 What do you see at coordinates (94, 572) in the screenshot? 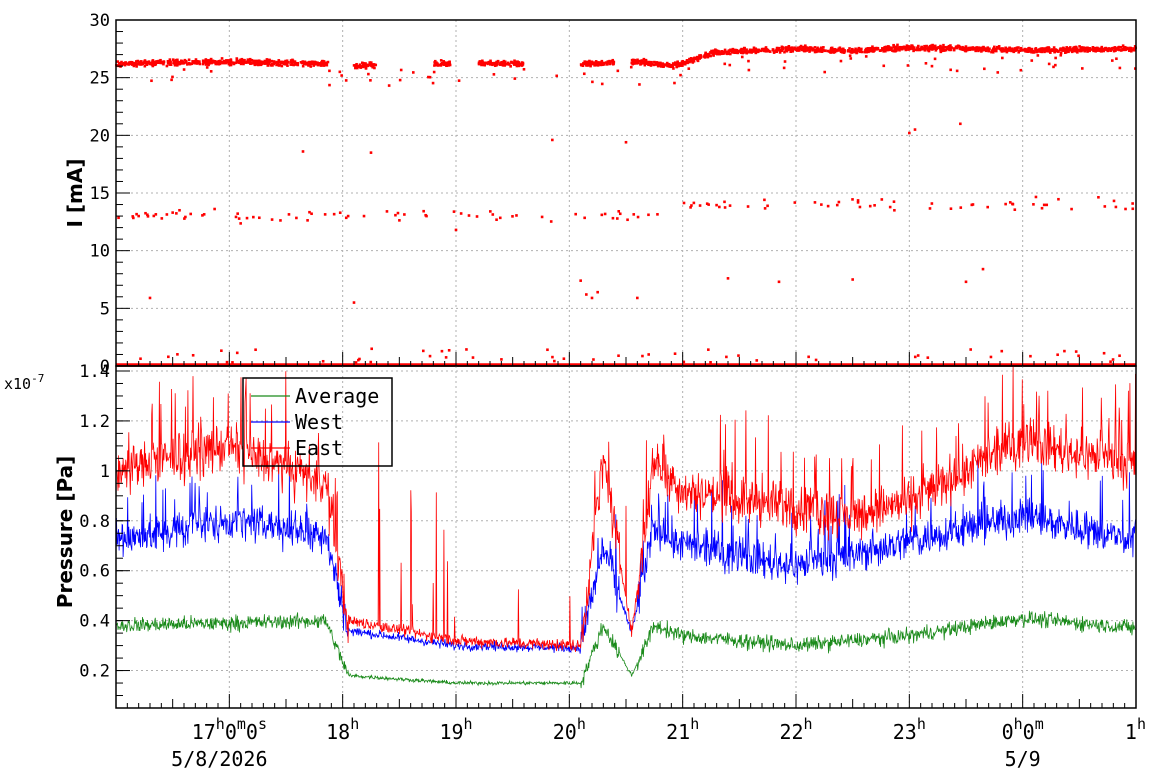
I see `y-tick-label: 0.6` at bounding box center [94, 572].